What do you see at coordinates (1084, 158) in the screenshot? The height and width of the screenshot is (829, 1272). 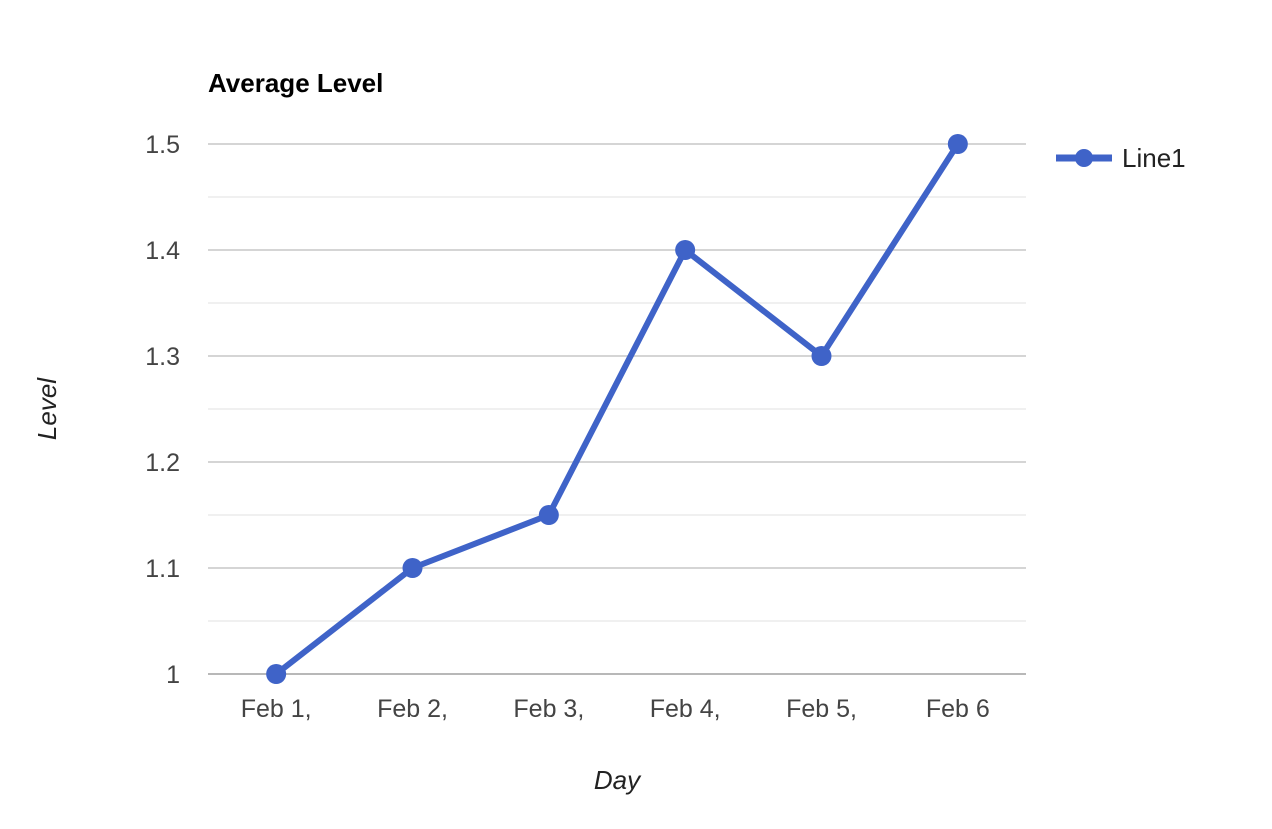 I see `legend-point-marker` at bounding box center [1084, 158].